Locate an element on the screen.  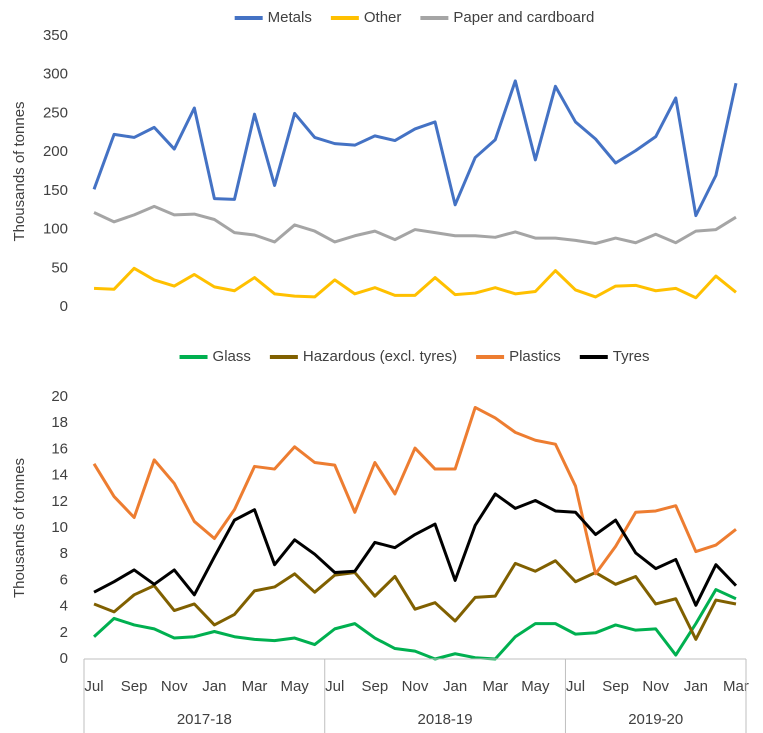
group-label: 2019-20 is located at coordinates (655, 719).